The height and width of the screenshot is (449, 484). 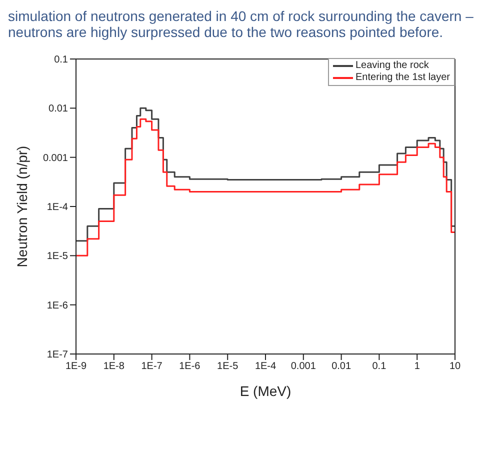 What do you see at coordinates (22, 207) in the screenshot?
I see `y-axis-title: Neutron Yield (n/pr)` at bounding box center [22, 207].